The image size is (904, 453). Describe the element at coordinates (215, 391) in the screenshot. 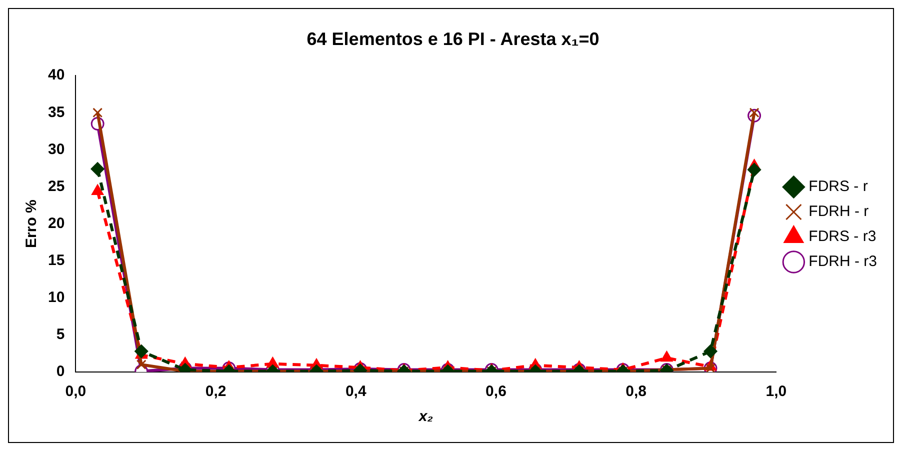

I see `x-tick-label: 0,2` at that location.